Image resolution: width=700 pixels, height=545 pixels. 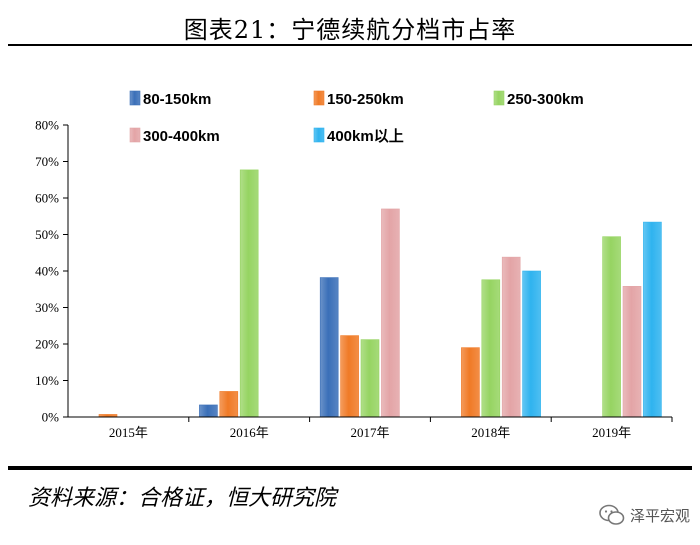 What do you see at coordinates (229, 404) in the screenshot?
I see `bar-150-250km-2016` at bounding box center [229, 404].